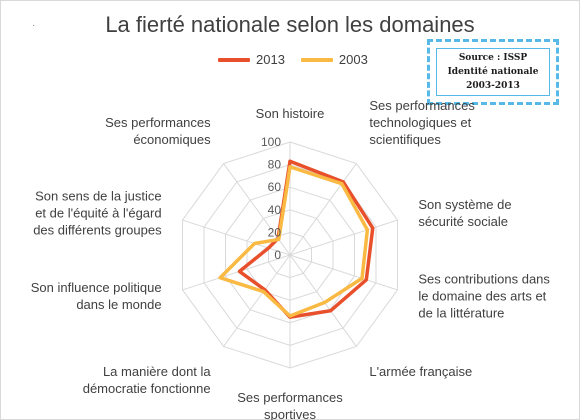  What do you see at coordinates (353, 59) in the screenshot?
I see `legend-label-2003: 2003` at bounding box center [353, 59].